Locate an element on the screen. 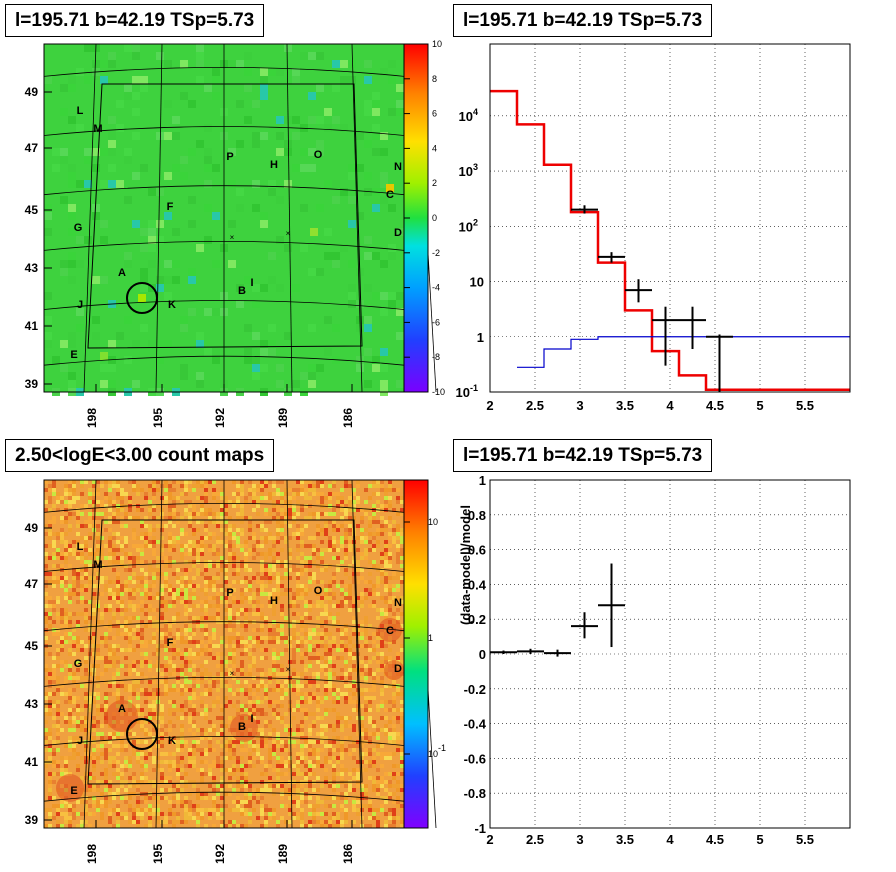 The image size is (896, 872). residual-x-tick-label: 3 is located at coordinates (579, 839).